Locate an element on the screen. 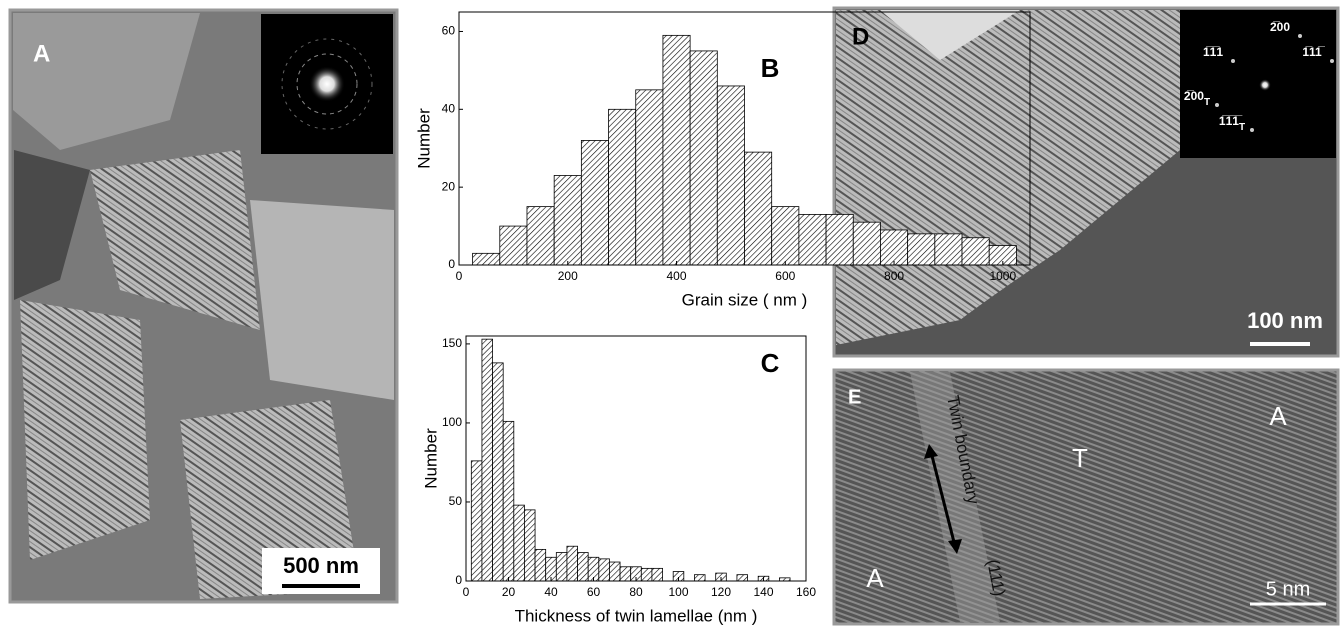 This screenshot has height=634, width=1340. boundary-band is located at coordinates (955, 497).